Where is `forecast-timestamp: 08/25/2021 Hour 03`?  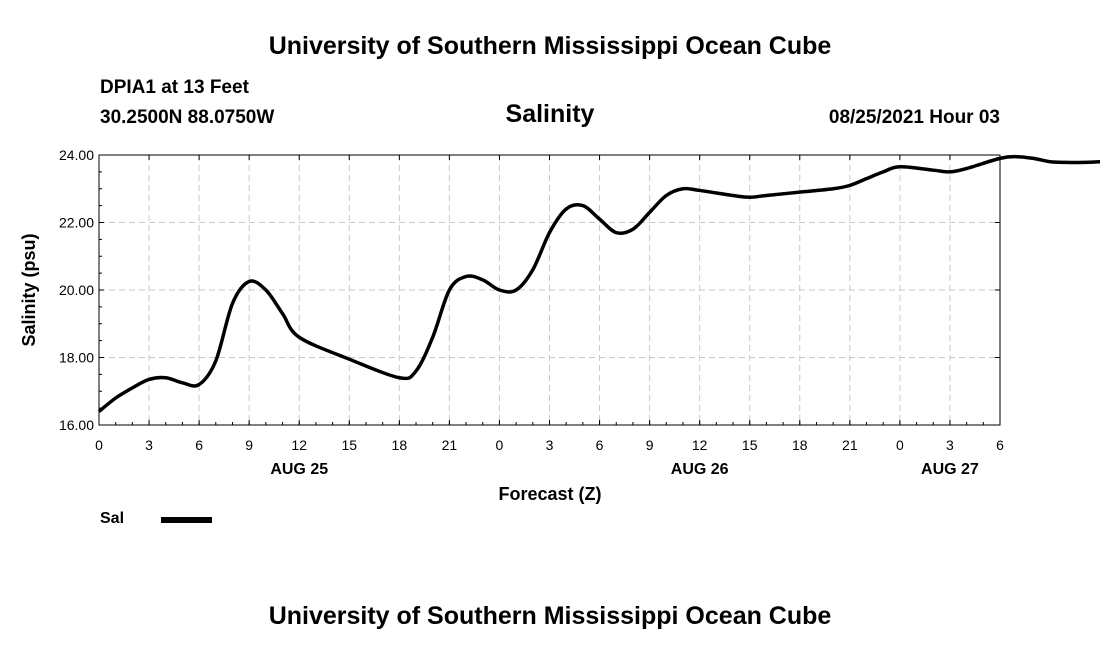 forecast-timestamp: 08/25/2021 Hour 03 is located at coordinates (914, 117).